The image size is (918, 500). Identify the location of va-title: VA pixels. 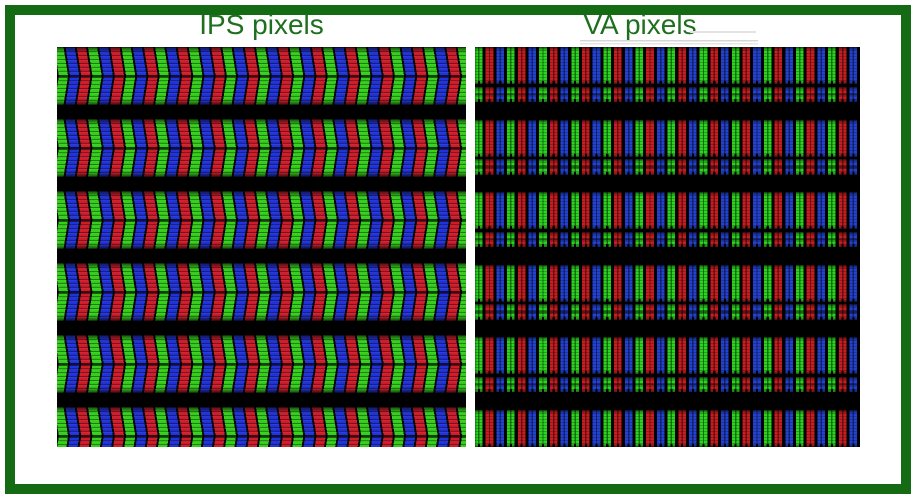
(640, 24).